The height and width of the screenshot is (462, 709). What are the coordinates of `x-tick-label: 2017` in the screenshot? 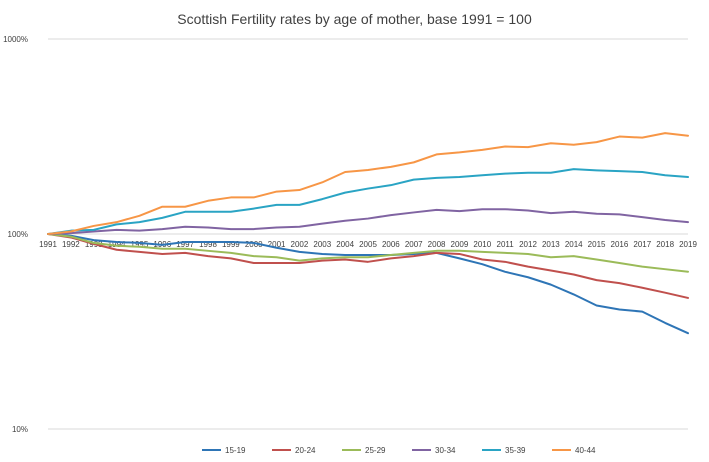 It's located at (642, 244).